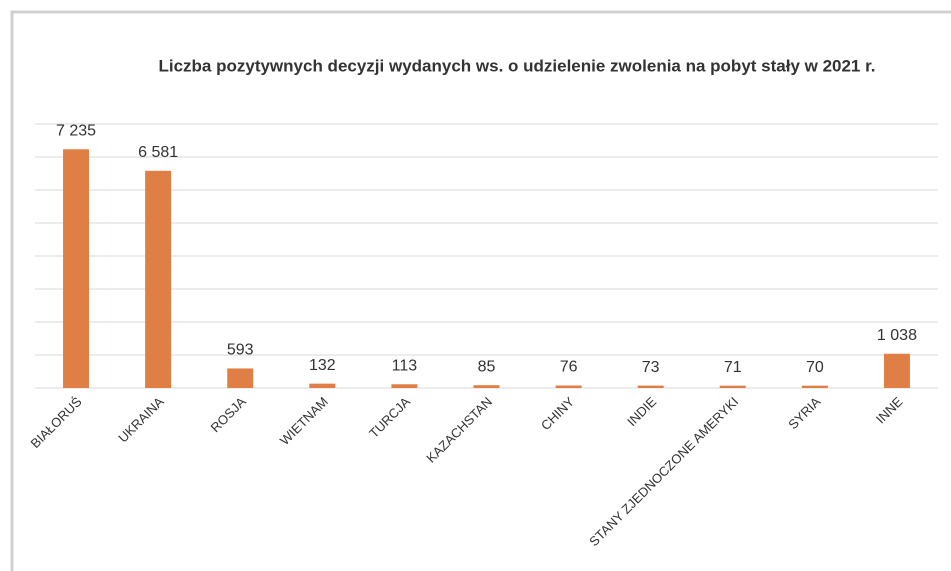  I want to click on value-label: 70, so click(815, 367).